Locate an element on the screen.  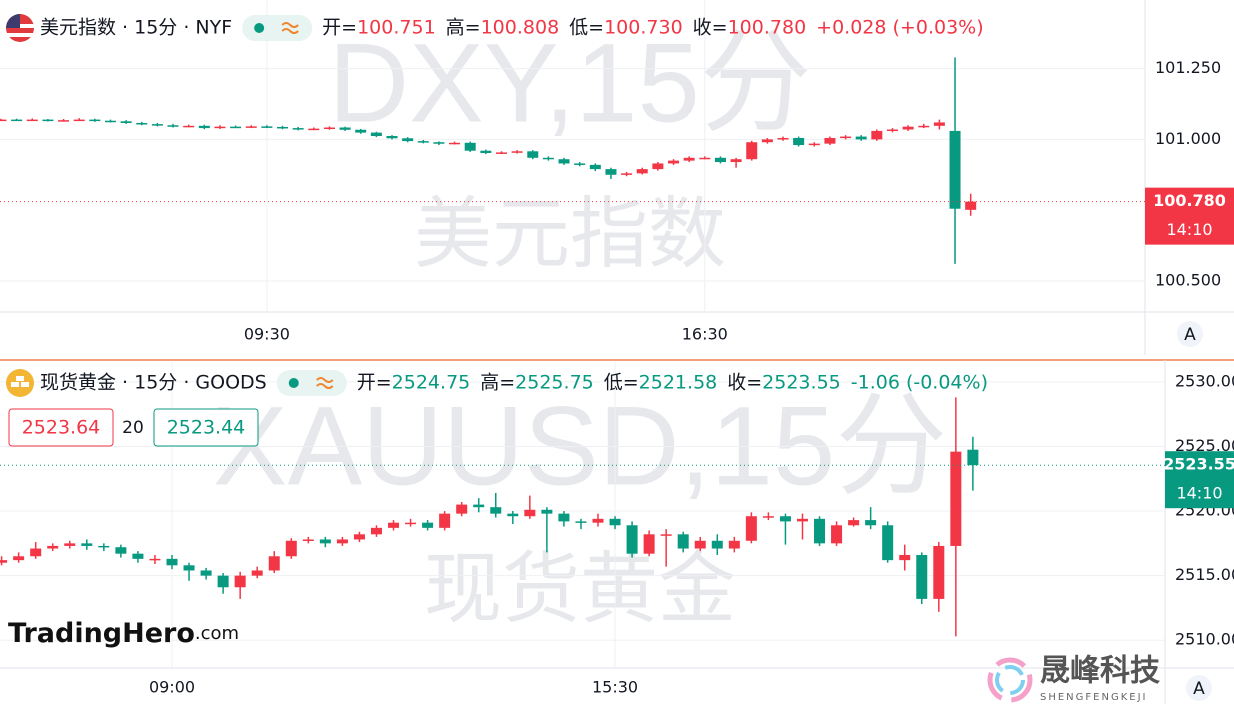
logo-text: TradingHero is located at coordinates (101, 633).